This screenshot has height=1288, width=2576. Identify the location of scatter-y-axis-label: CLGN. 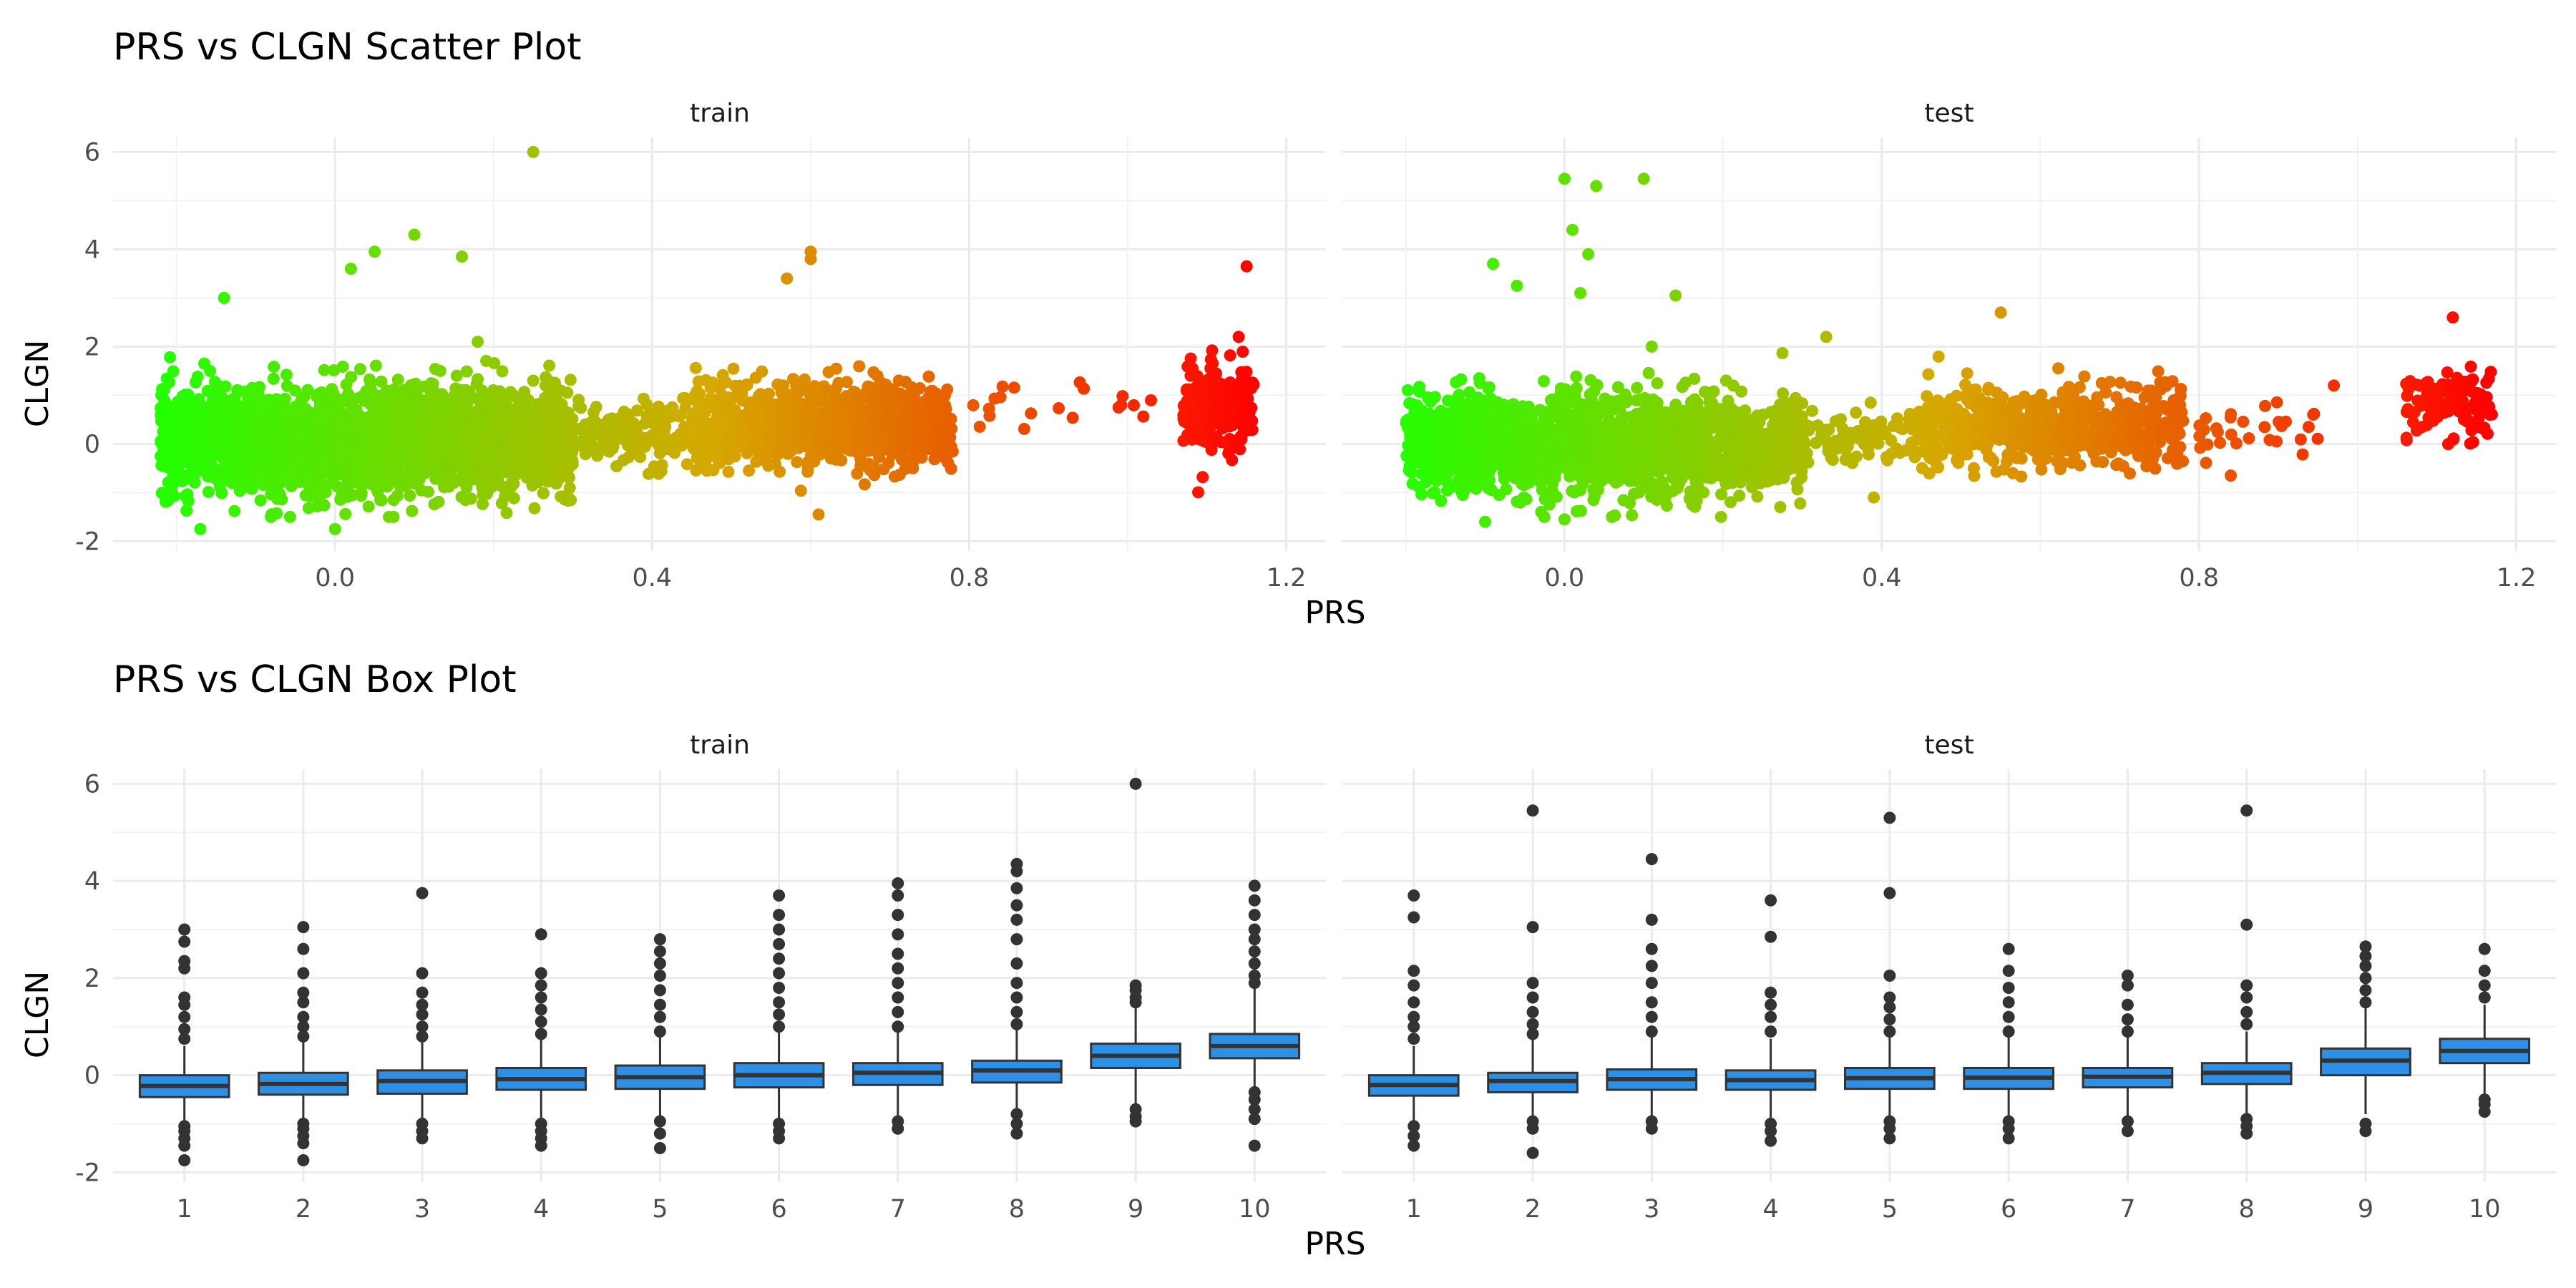
(37, 383).